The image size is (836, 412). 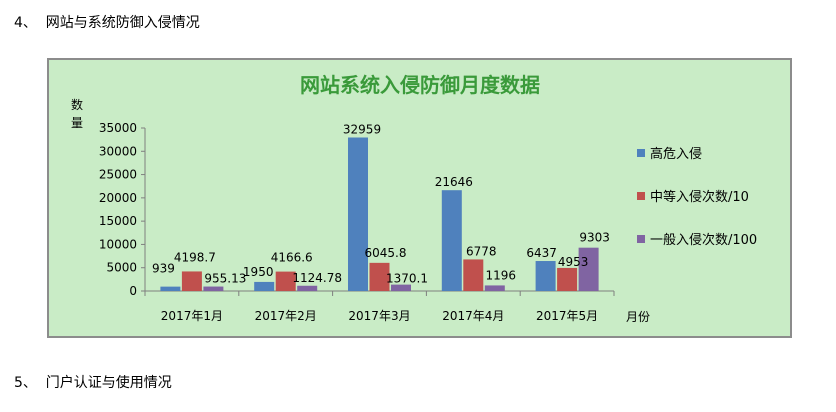 What do you see at coordinates (118, 221) in the screenshot?
I see `y-tick-label: 15000` at bounding box center [118, 221].